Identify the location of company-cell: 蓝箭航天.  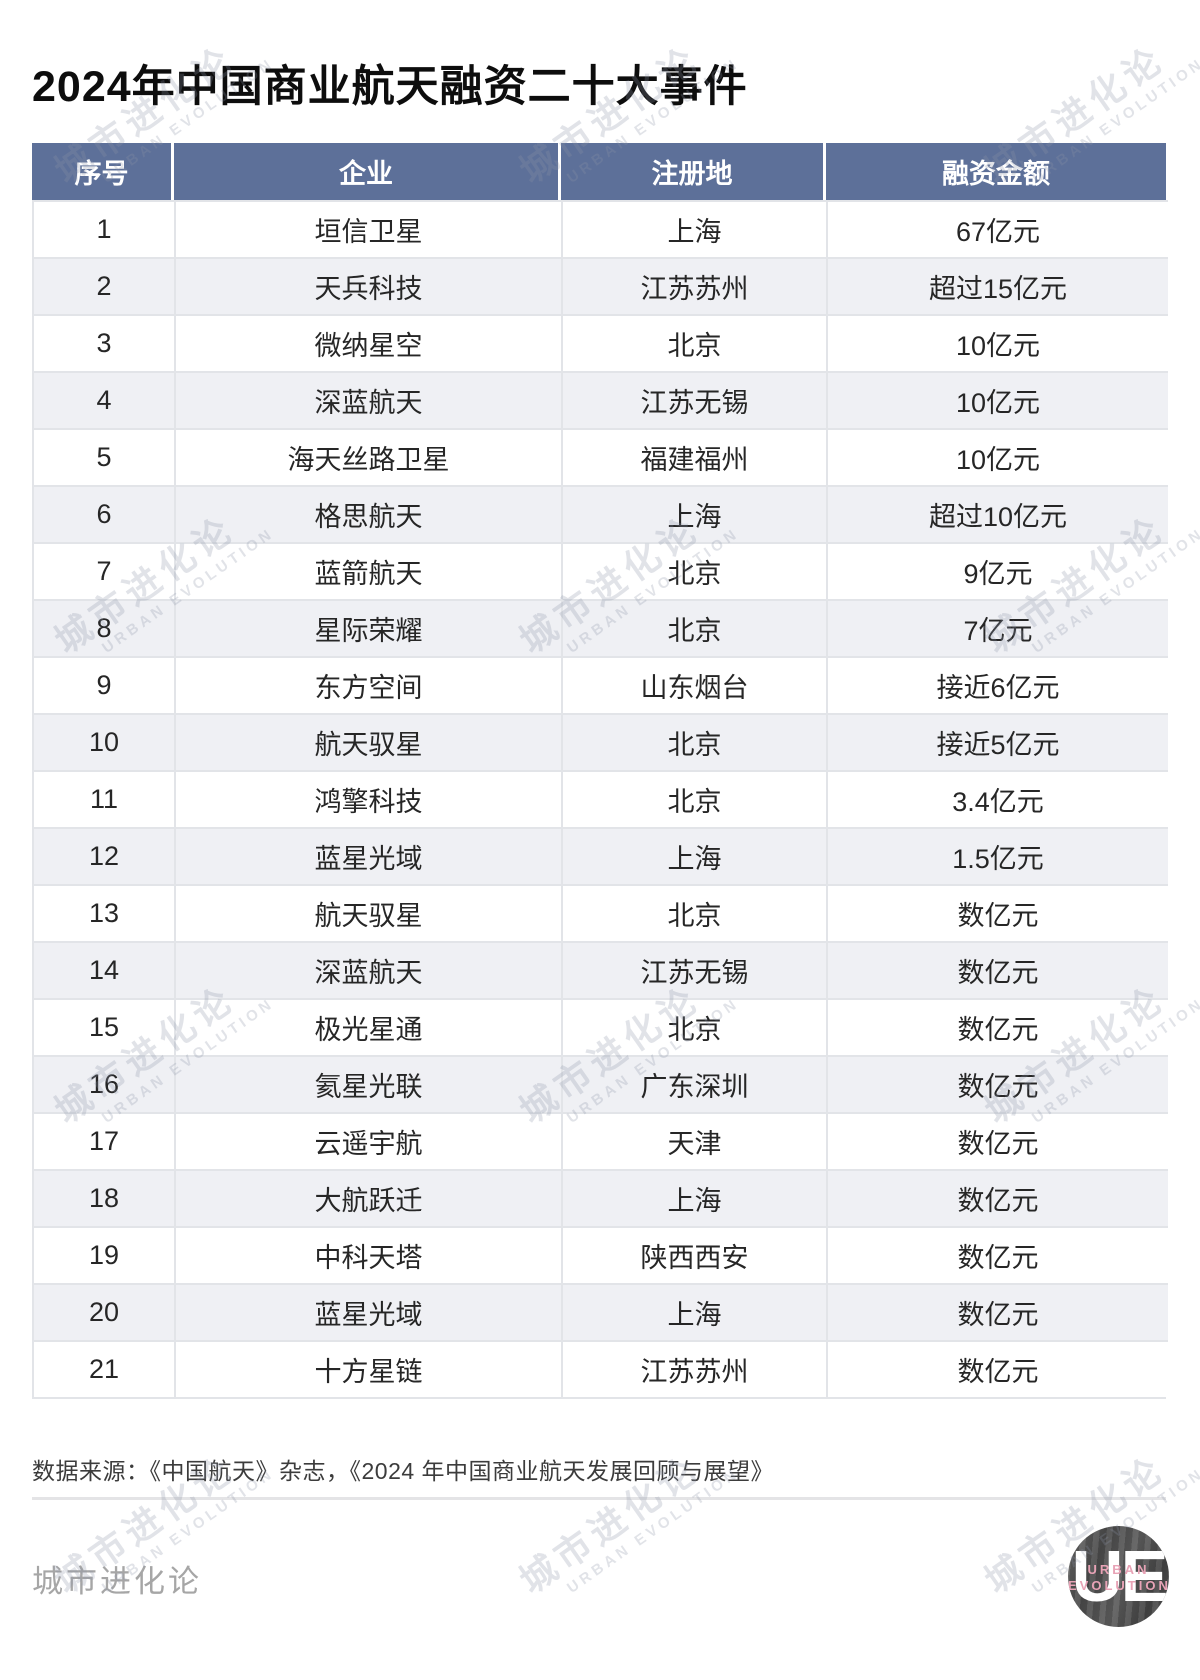
(369, 570).